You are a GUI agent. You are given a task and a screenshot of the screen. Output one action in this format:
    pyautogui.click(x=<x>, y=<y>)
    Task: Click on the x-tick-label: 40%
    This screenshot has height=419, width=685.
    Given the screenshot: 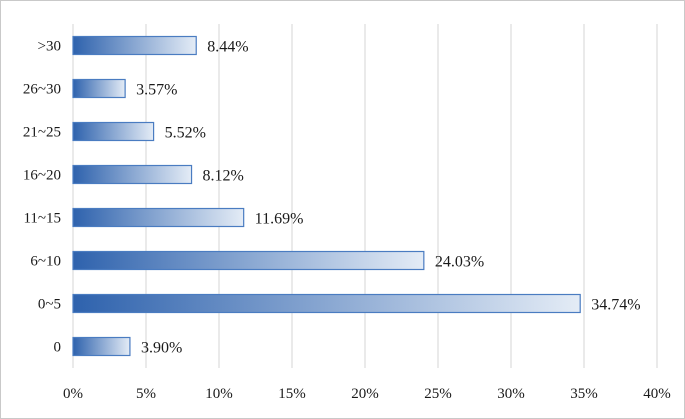 What is the action you would take?
    pyautogui.click(x=657, y=394)
    